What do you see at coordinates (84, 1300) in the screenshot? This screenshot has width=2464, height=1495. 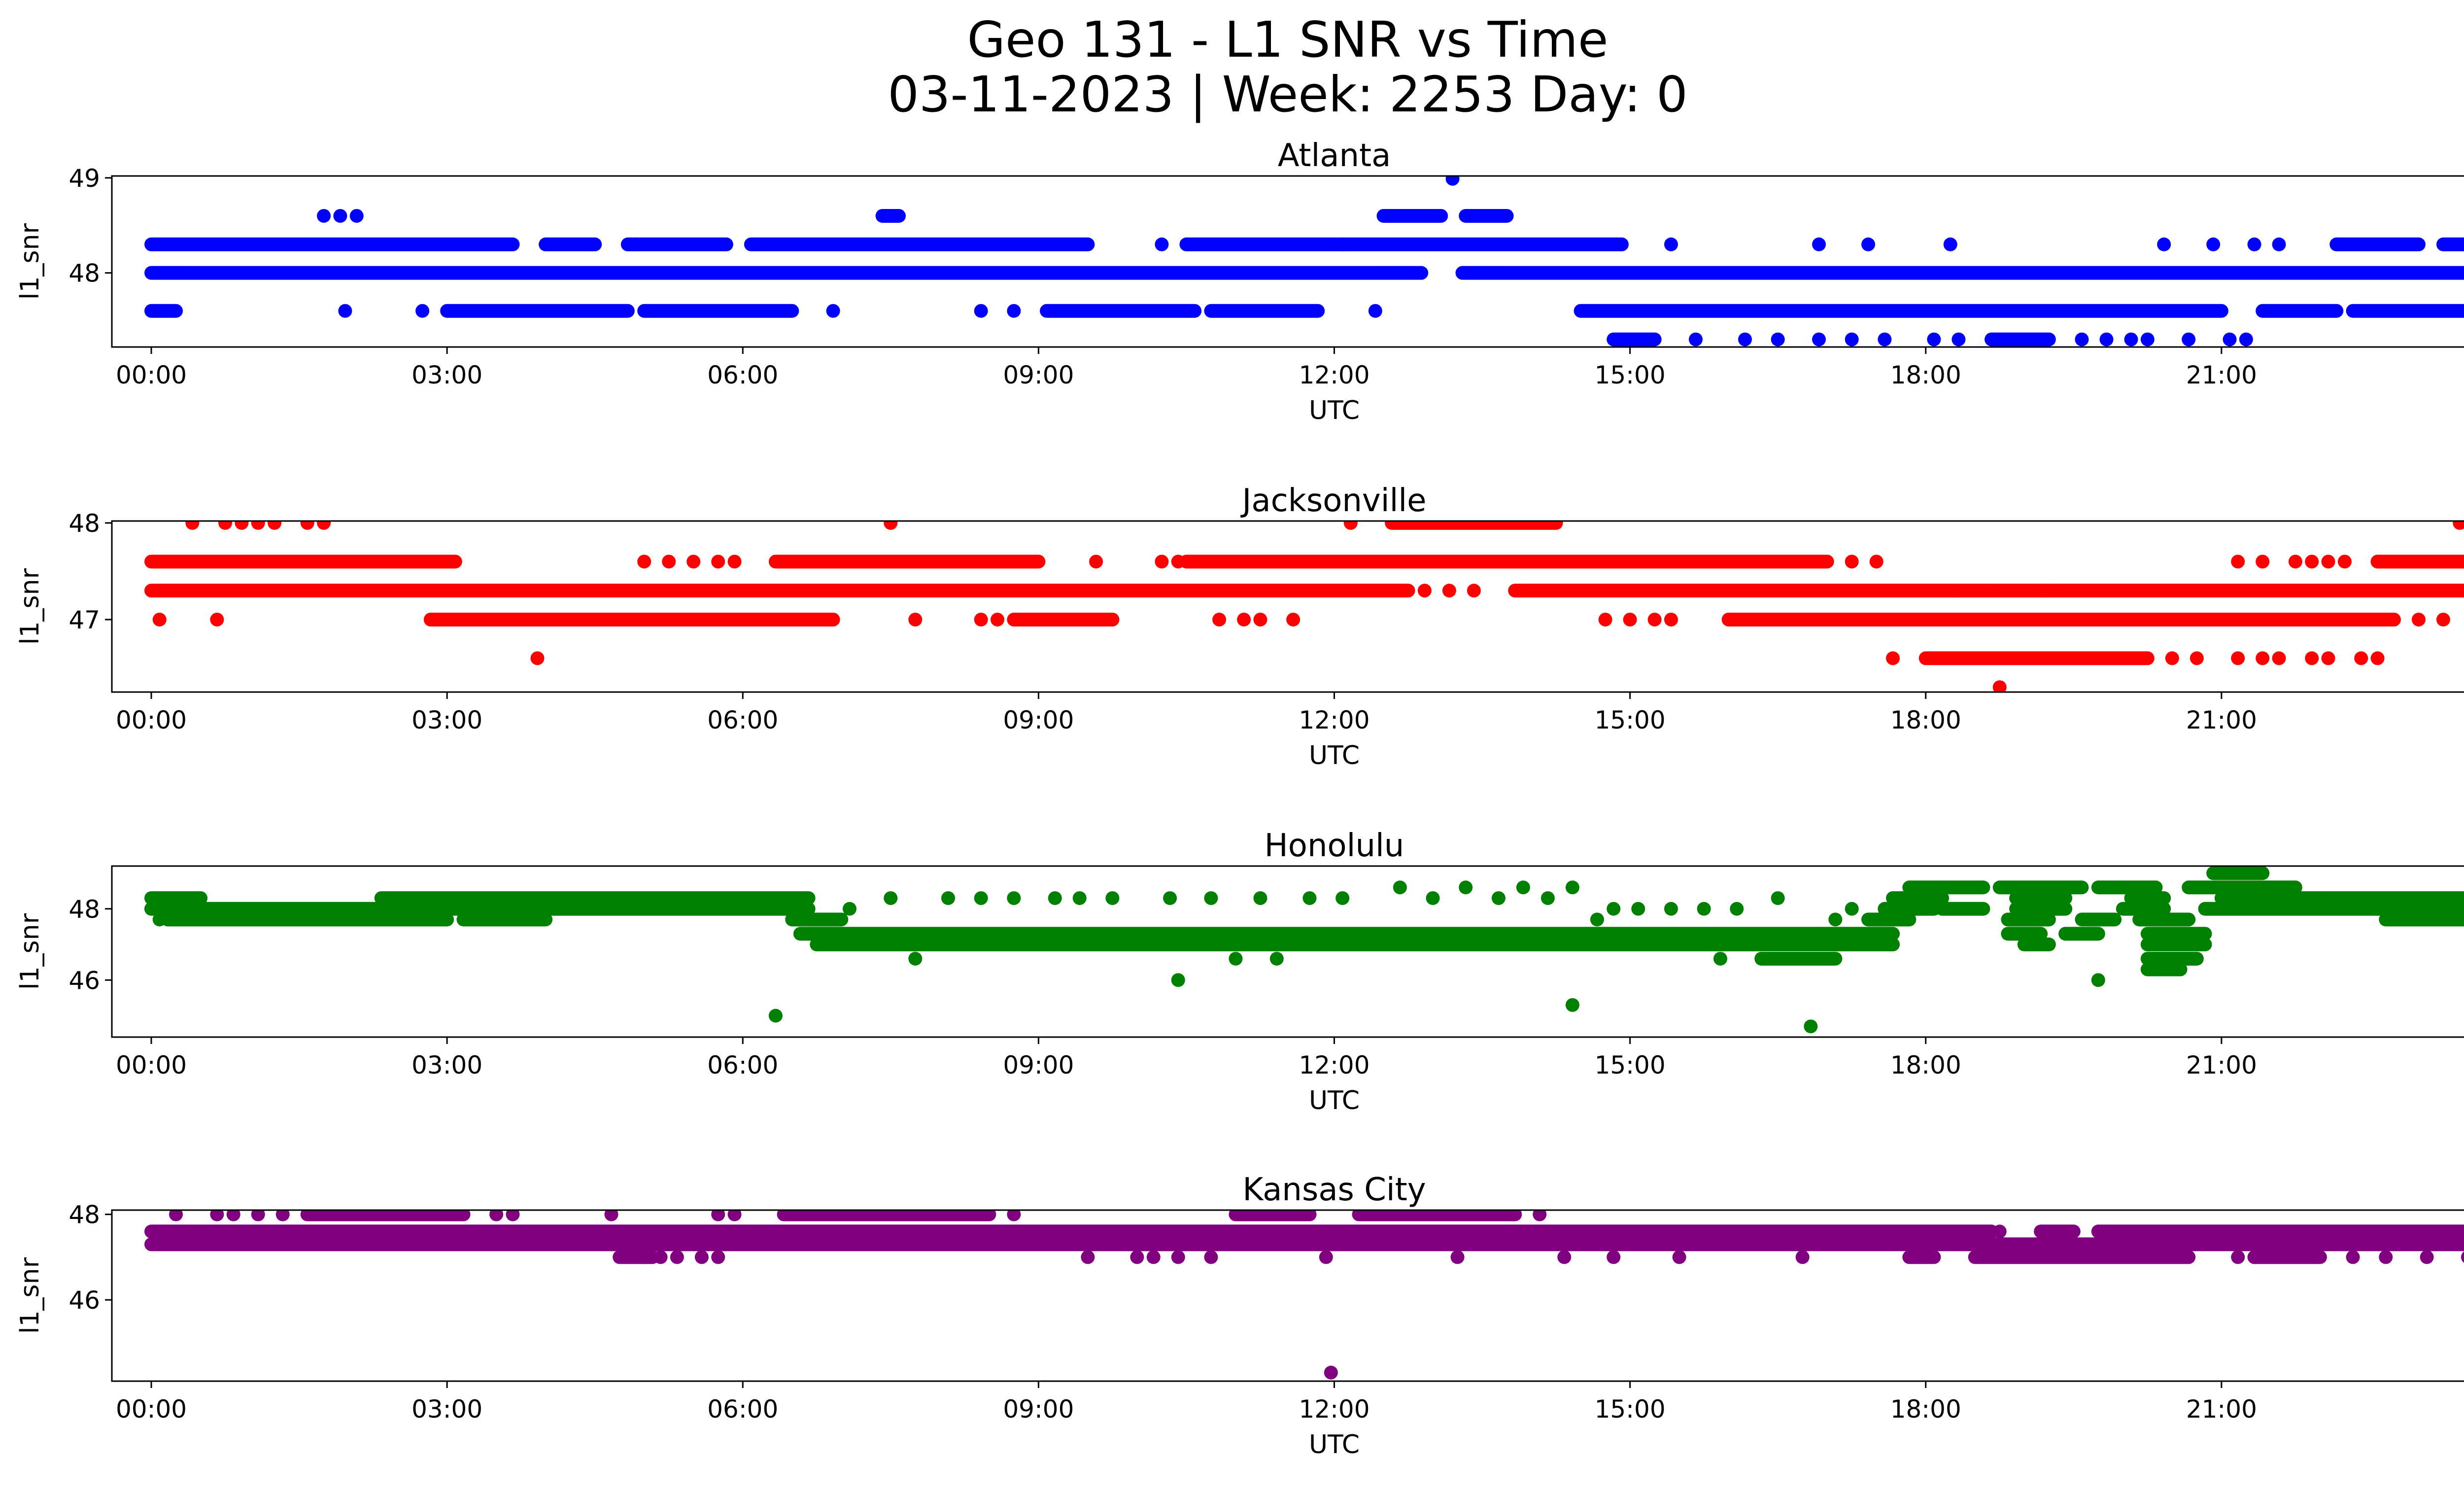 I see `y-tick-label: 46` at bounding box center [84, 1300].